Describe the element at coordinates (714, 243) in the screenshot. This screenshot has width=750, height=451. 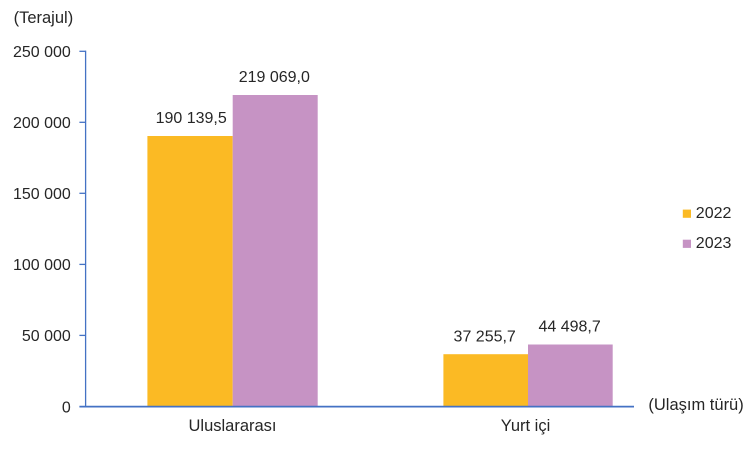
I see `svg-text: 2023` at that location.